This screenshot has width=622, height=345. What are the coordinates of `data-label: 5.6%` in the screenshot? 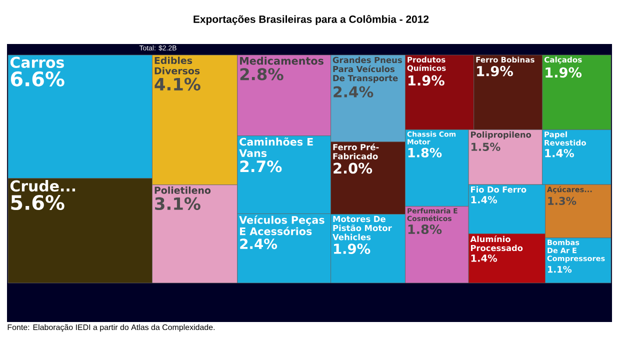 It's located at (37, 202).